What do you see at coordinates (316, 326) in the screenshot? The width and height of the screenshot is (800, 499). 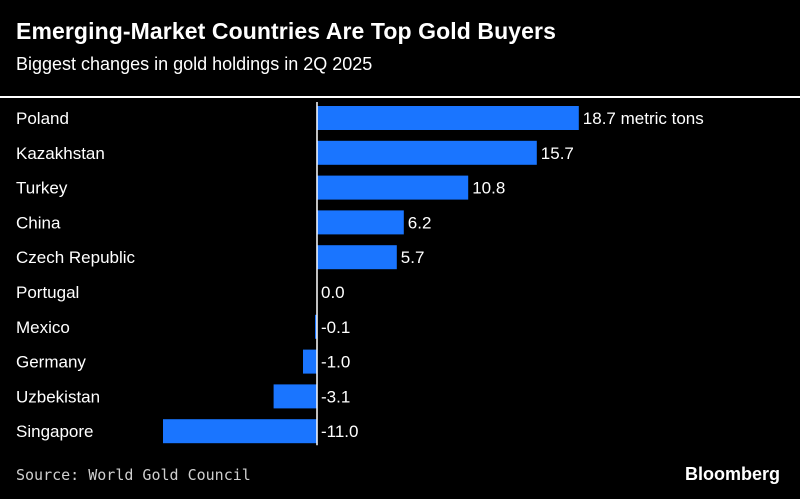 I see `bar-mexico` at bounding box center [316, 326].